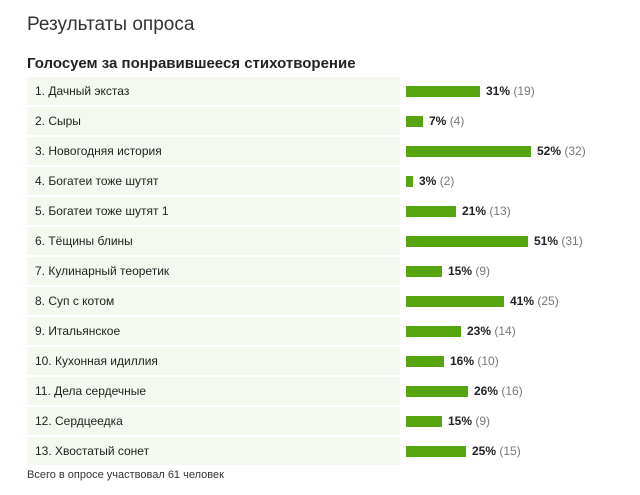  What do you see at coordinates (484, 451) in the screenshot?
I see `result-percent: 25%` at bounding box center [484, 451].